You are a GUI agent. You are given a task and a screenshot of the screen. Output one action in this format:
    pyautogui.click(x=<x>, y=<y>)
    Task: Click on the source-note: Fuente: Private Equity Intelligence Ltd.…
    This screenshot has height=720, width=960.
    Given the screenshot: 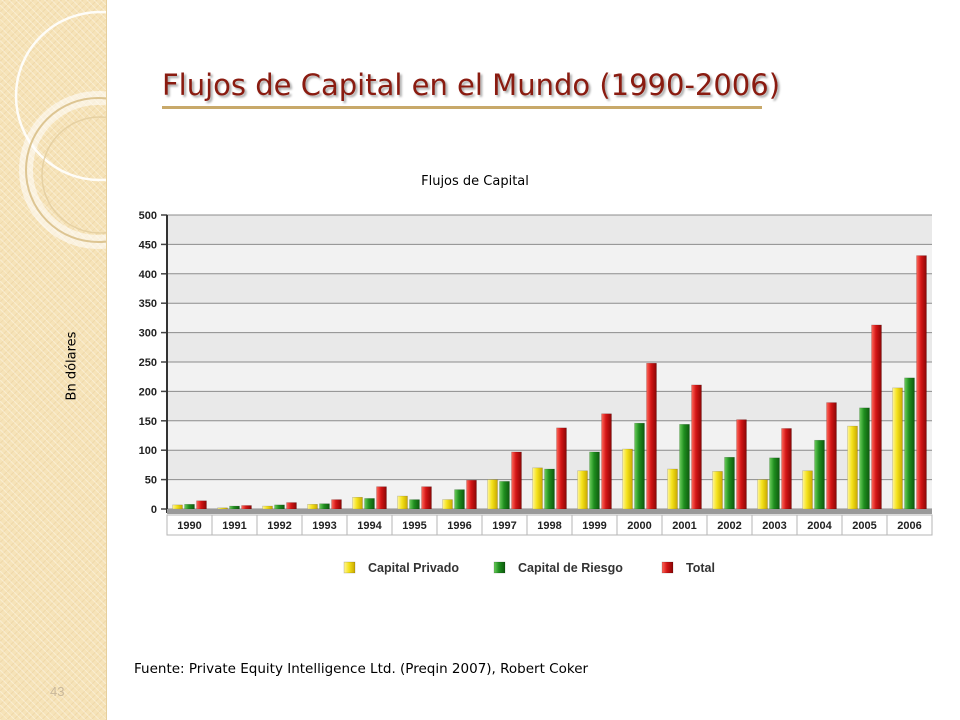 What is the action you would take?
    pyautogui.click(x=361, y=669)
    